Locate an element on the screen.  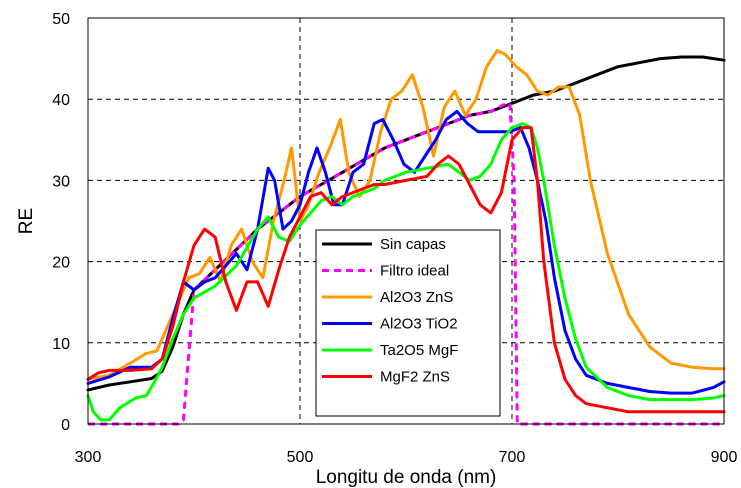
y-axis-title: RE is located at coordinates (26, 221).